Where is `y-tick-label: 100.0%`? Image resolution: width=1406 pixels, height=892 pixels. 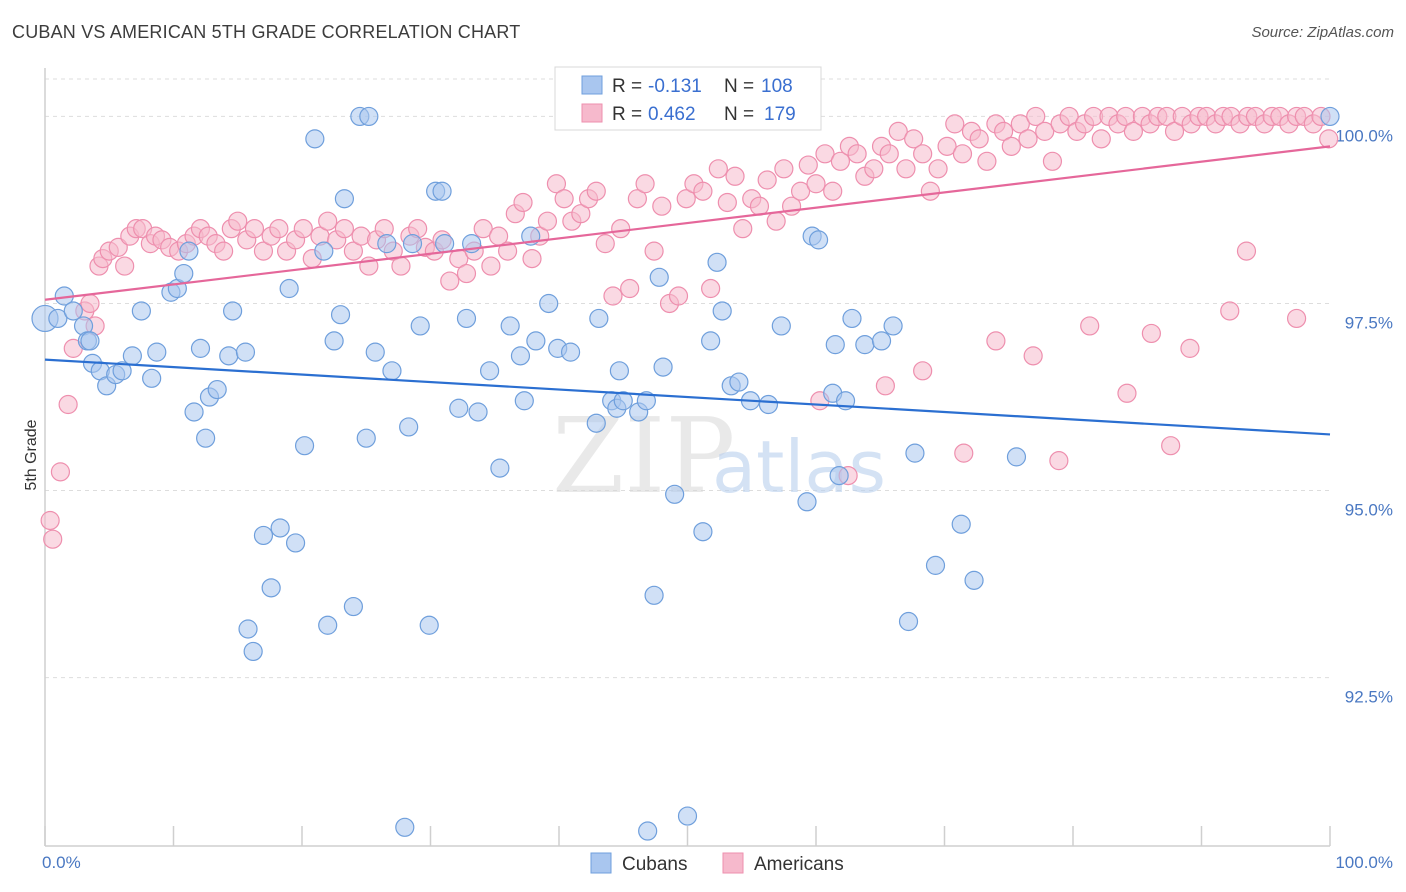 y-tick-label: 100.0% is located at coordinates (1364, 135).